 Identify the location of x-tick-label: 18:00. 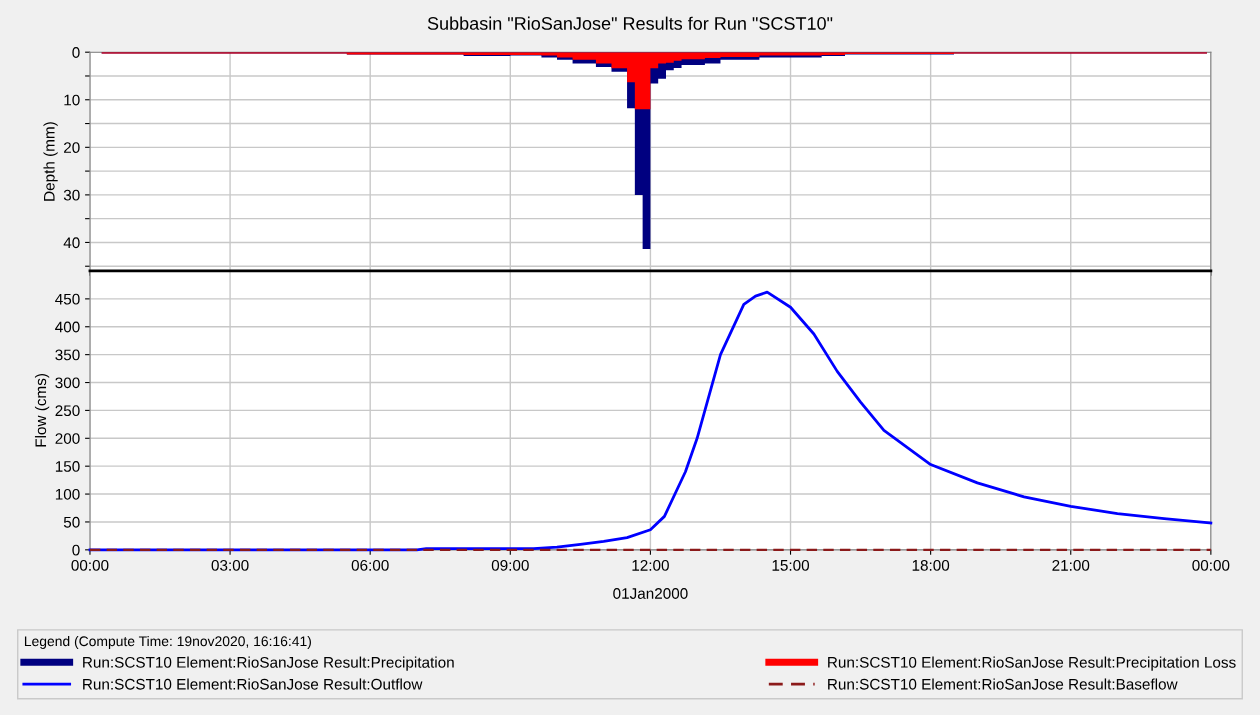
(931, 565).